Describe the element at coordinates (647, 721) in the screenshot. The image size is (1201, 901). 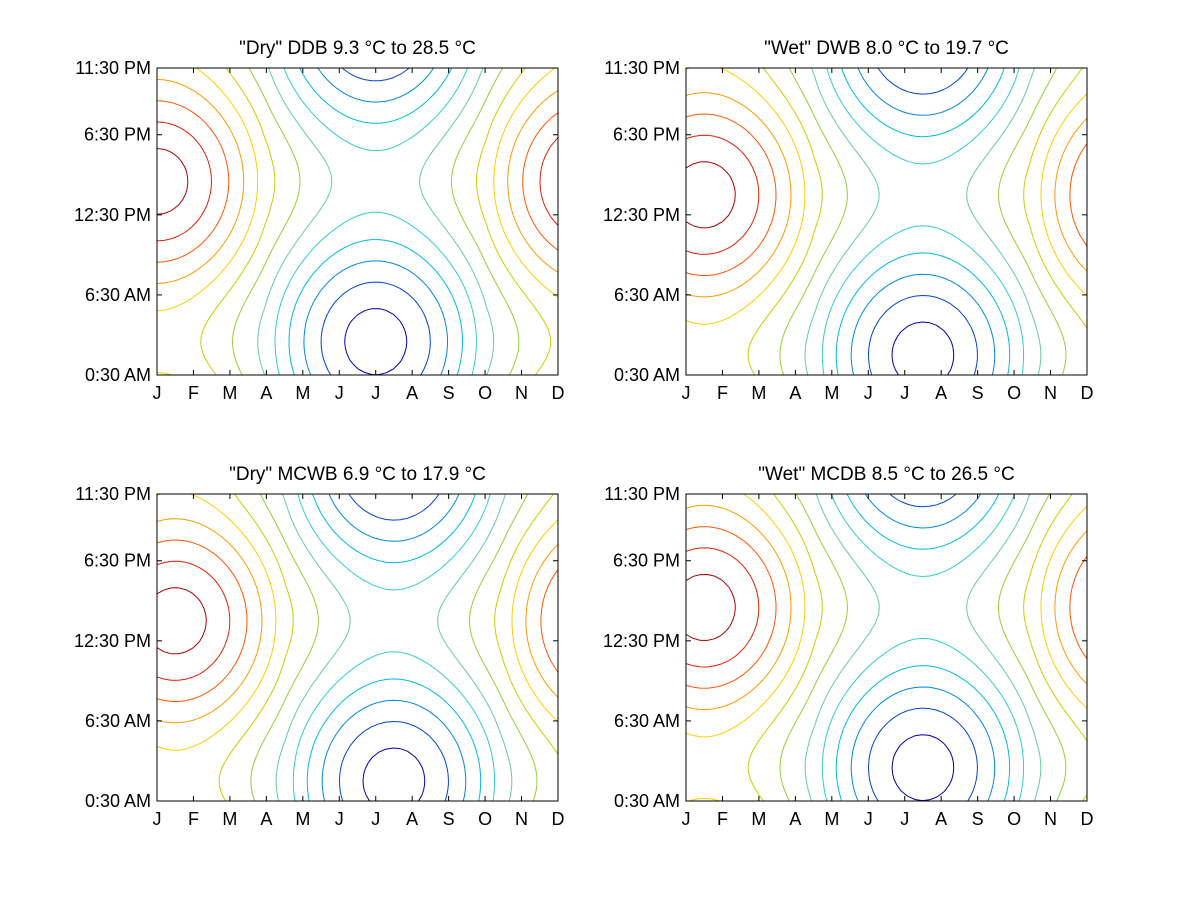
I see `y-tick-label: 6:30 AM` at that location.